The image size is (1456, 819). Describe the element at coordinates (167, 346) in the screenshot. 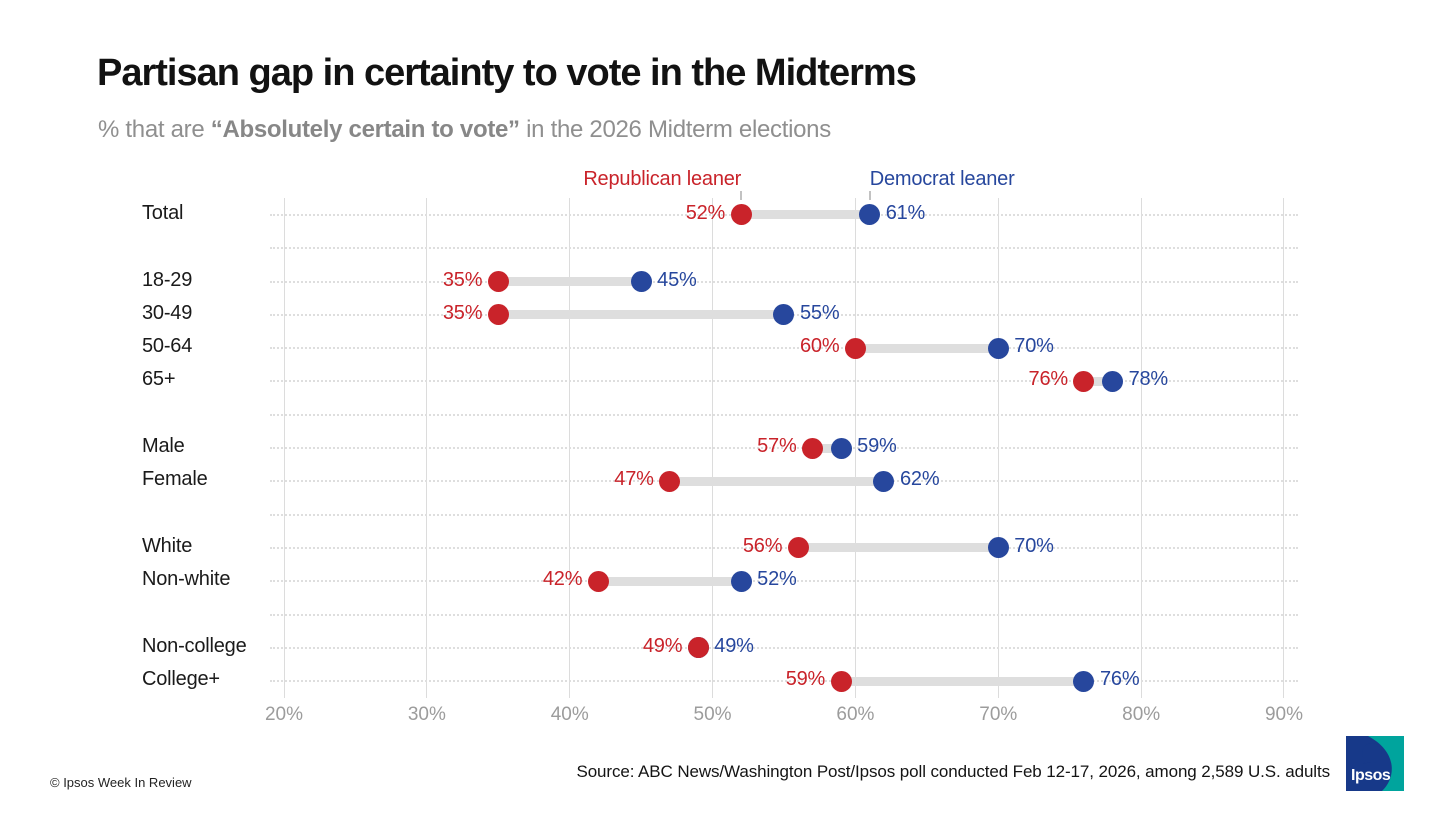

I see `category-label: 50-64` at that location.